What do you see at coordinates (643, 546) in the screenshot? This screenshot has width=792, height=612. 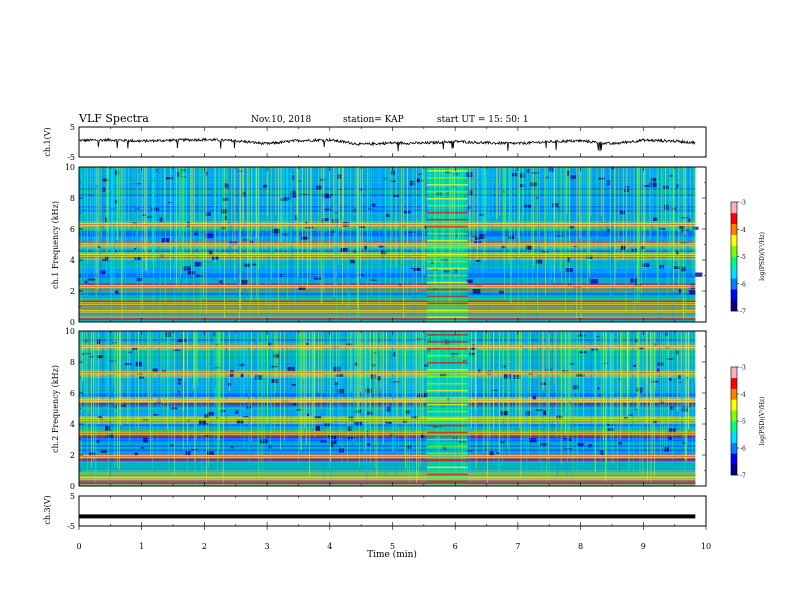 I see `x-tick-label: 9` at bounding box center [643, 546].